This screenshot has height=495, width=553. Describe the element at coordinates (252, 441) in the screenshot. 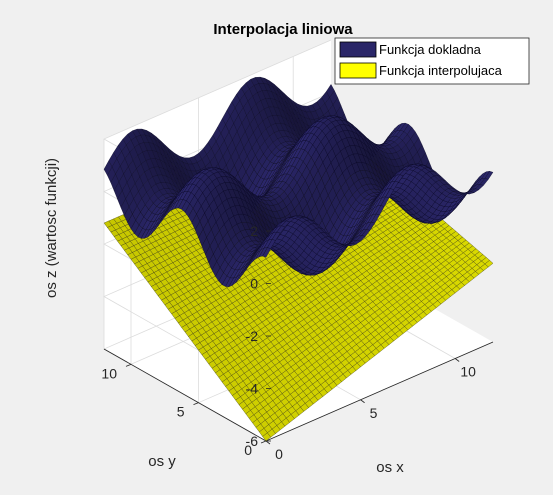

I see `z-tick-label: -6` at that location.